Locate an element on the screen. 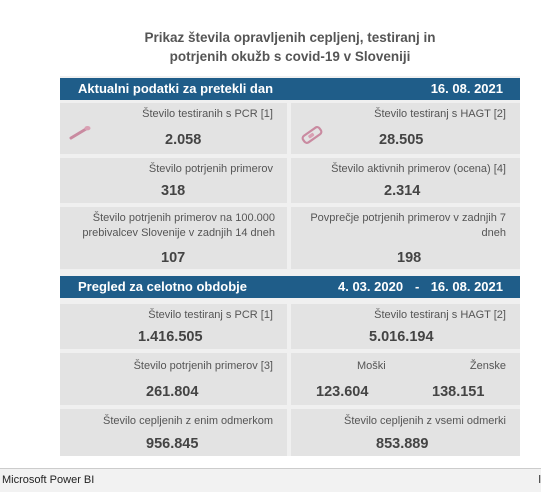 This screenshot has height=492, width=541. daily-pcr-label: Število testiranih s PCR [1] is located at coordinates (207, 114).